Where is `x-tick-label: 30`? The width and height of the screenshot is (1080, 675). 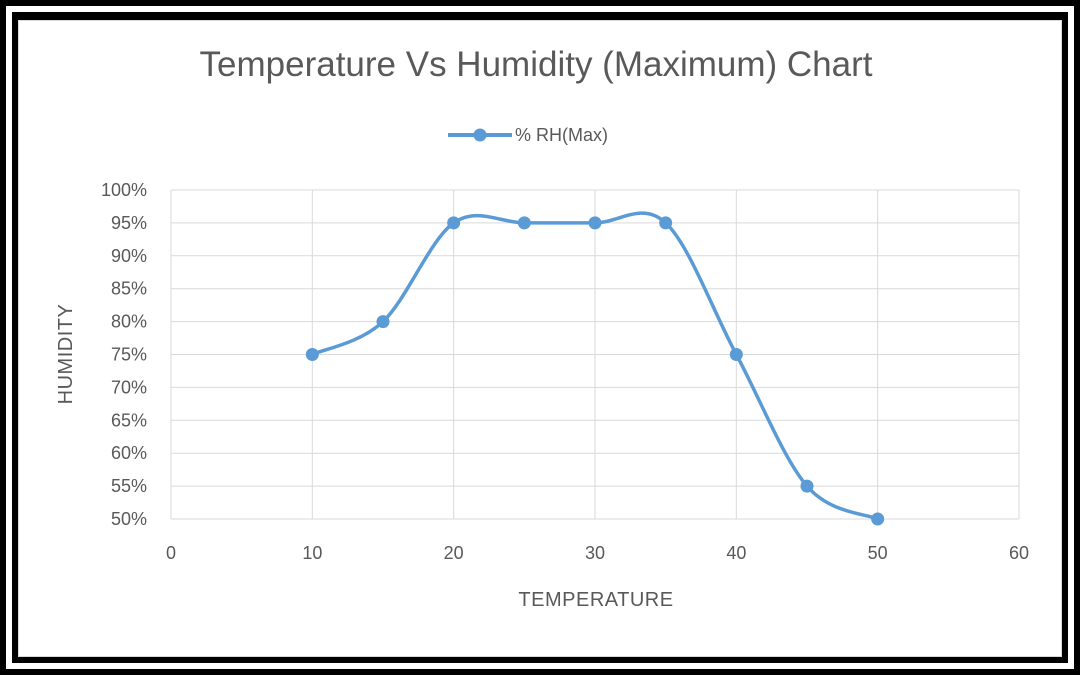
x-tick-label: 30 is located at coordinates (595, 553).